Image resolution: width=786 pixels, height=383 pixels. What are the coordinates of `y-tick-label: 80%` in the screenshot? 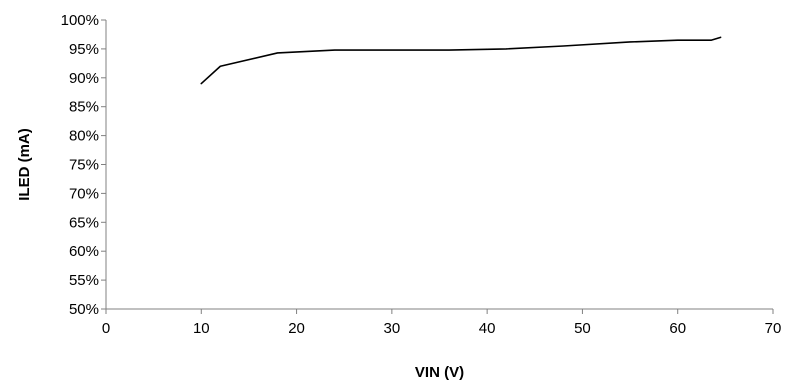 It's located at (84, 136).